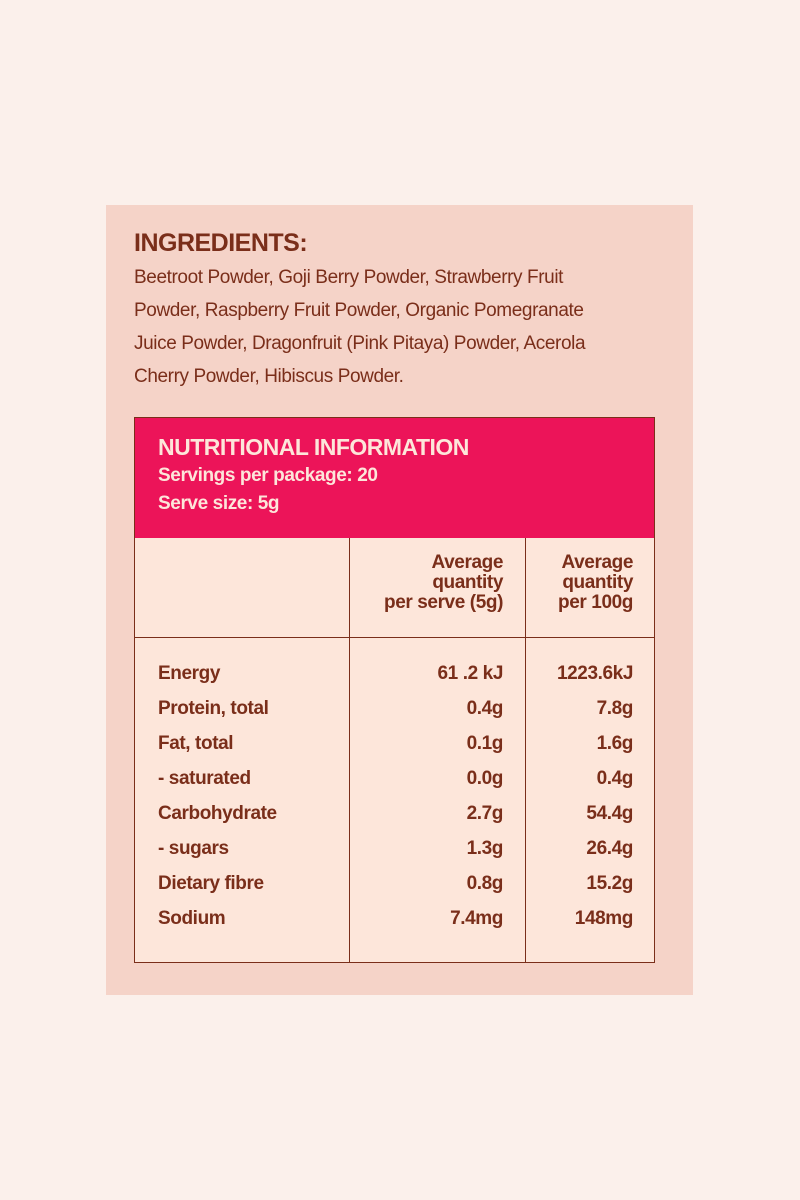 The image size is (800, 1200). What do you see at coordinates (485, 743) in the screenshot?
I see `nutrient-value: 0.1g` at bounding box center [485, 743].